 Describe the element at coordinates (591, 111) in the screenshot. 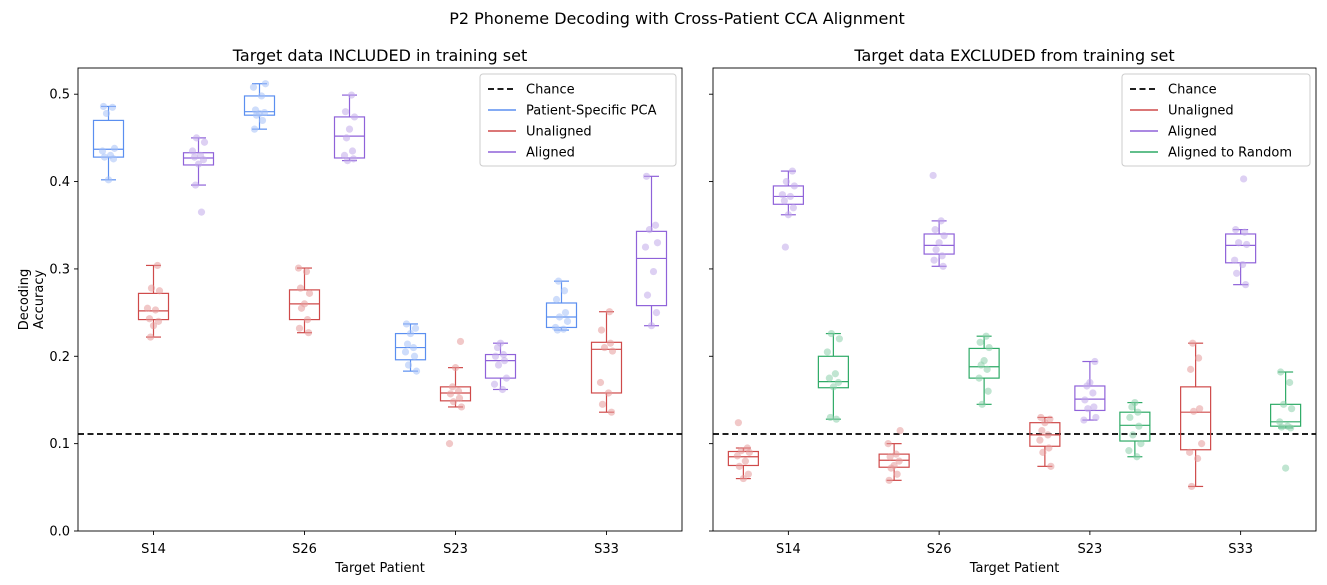

I see `legend-label-patient-specific-pca: Patient-Specific PCA` at that location.